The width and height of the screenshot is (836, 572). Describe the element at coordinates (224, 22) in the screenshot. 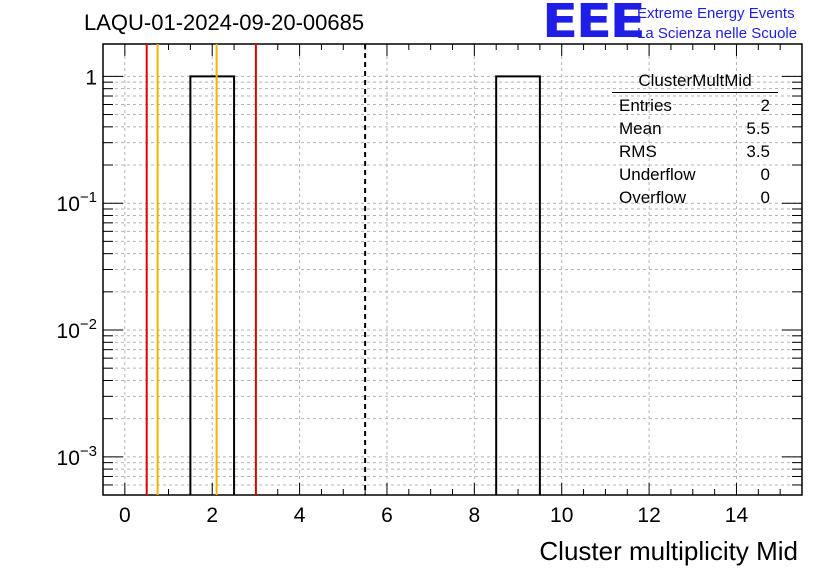

I see `run-title: LAQU-01-2024-09-20-00685` at that location.